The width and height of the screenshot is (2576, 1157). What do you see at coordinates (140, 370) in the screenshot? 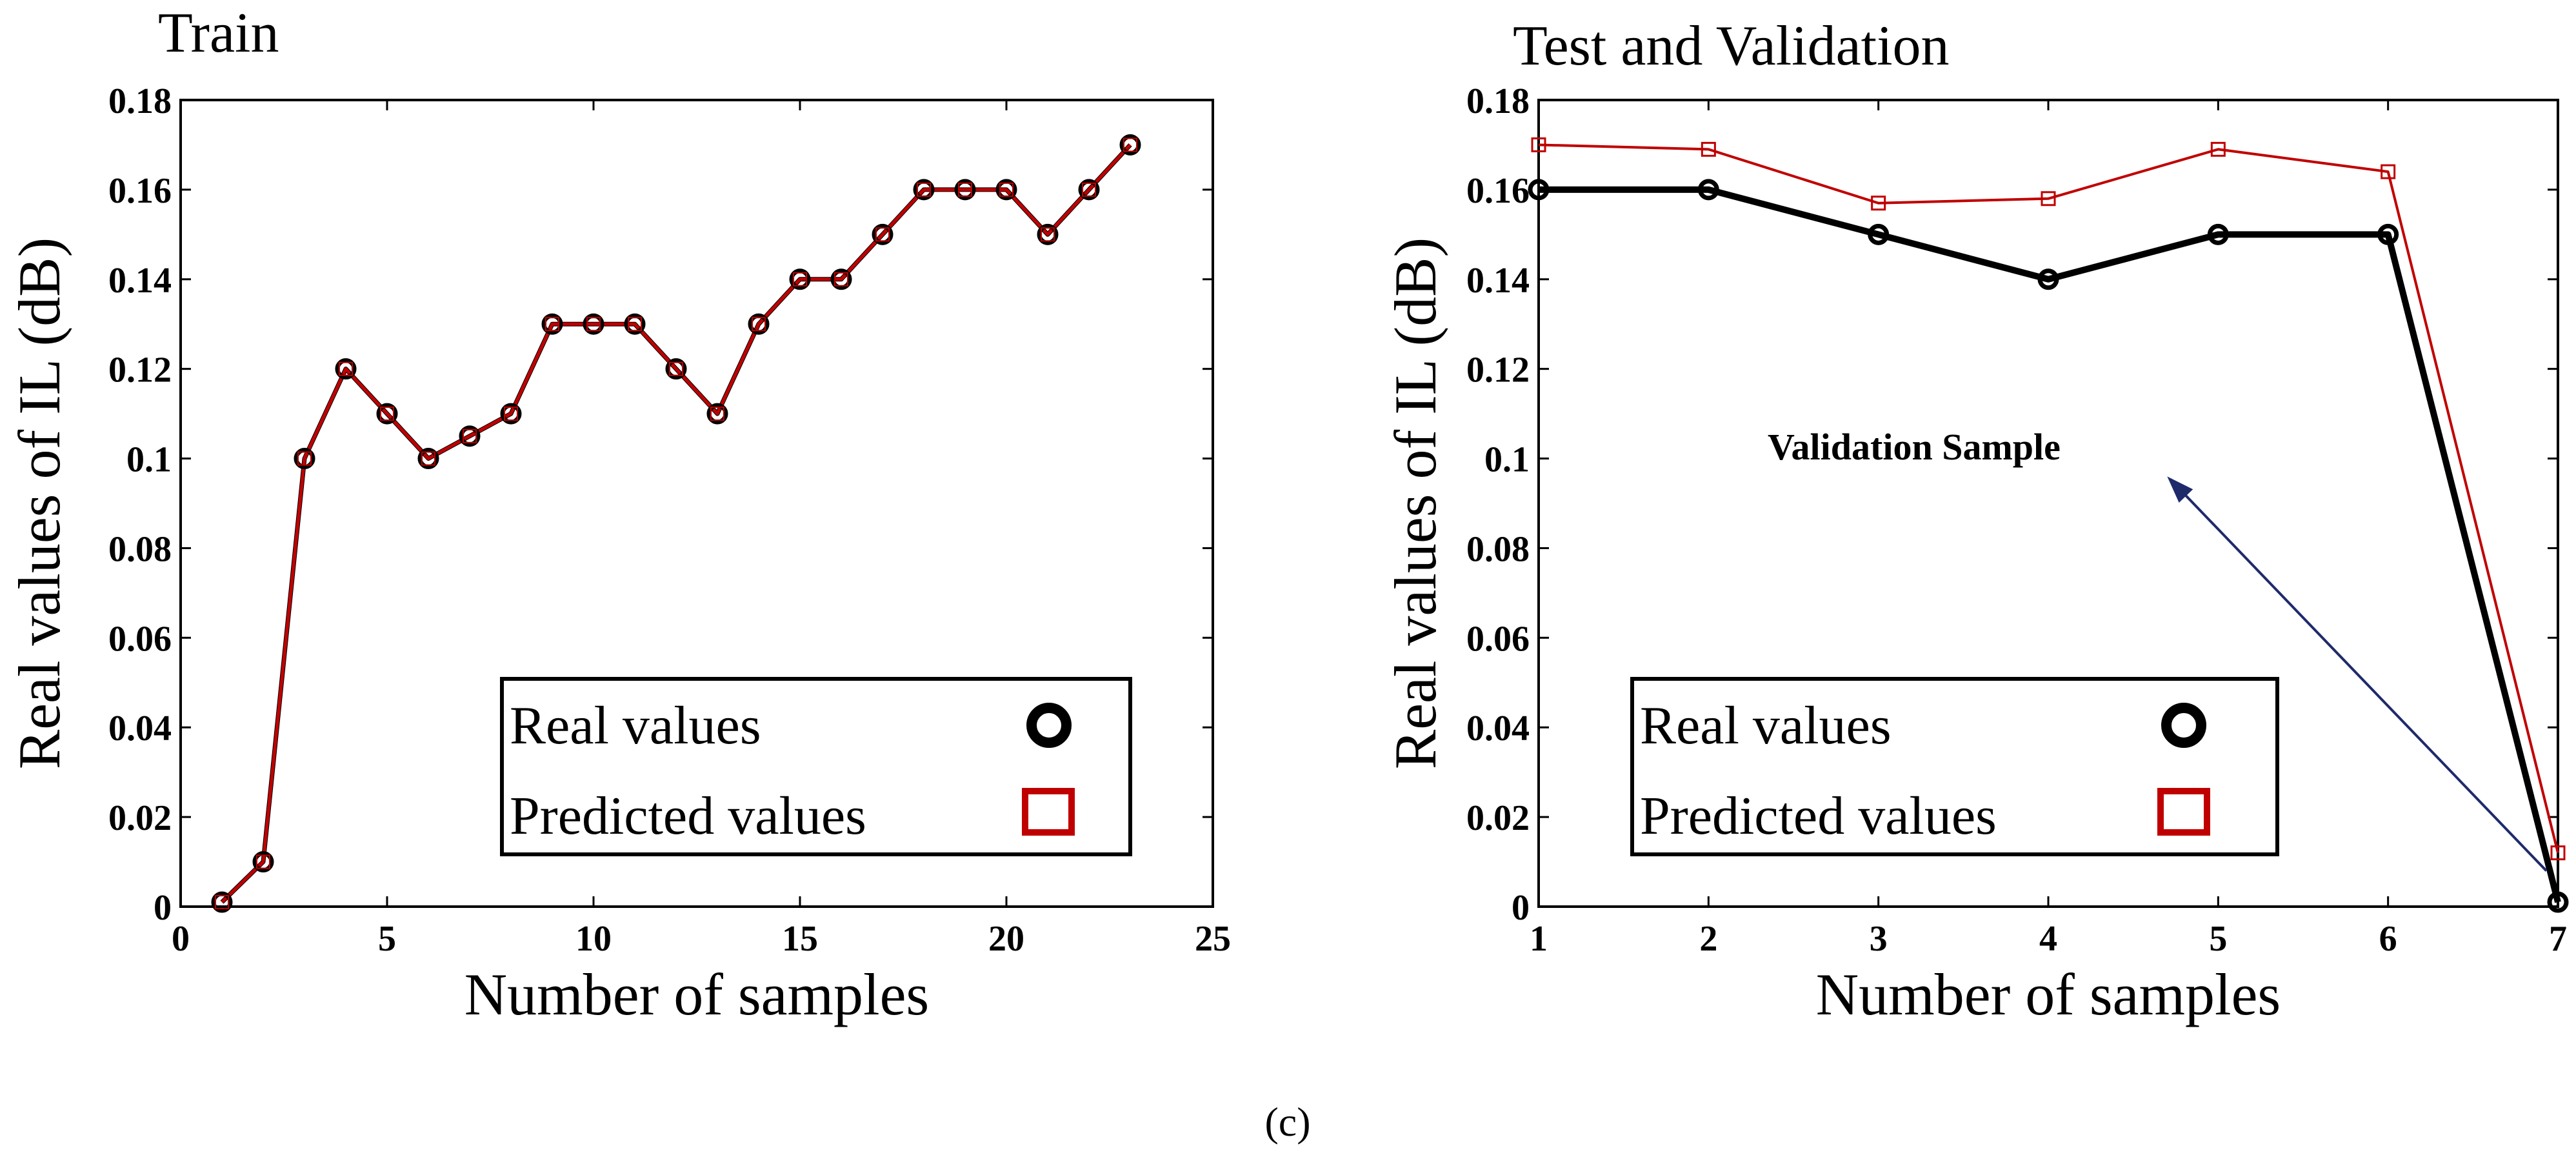
I see `train-y-tick-label: 0.12` at bounding box center [140, 370].